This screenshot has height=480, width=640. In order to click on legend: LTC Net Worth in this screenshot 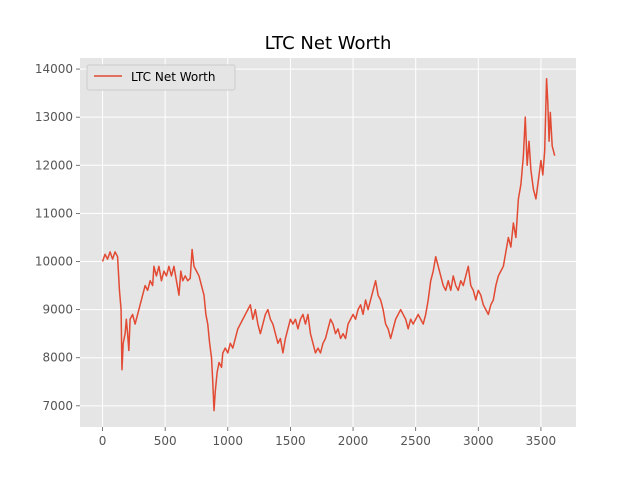, I will do `click(161, 77)`.